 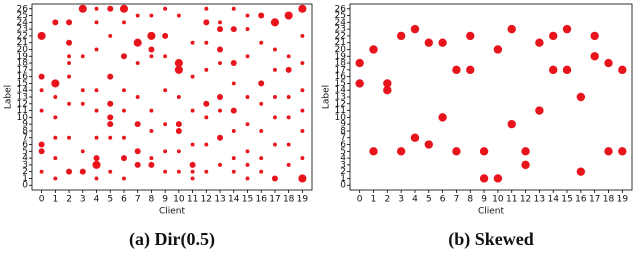 I want to click on y-tick-label: 1, so click(x=343, y=179).